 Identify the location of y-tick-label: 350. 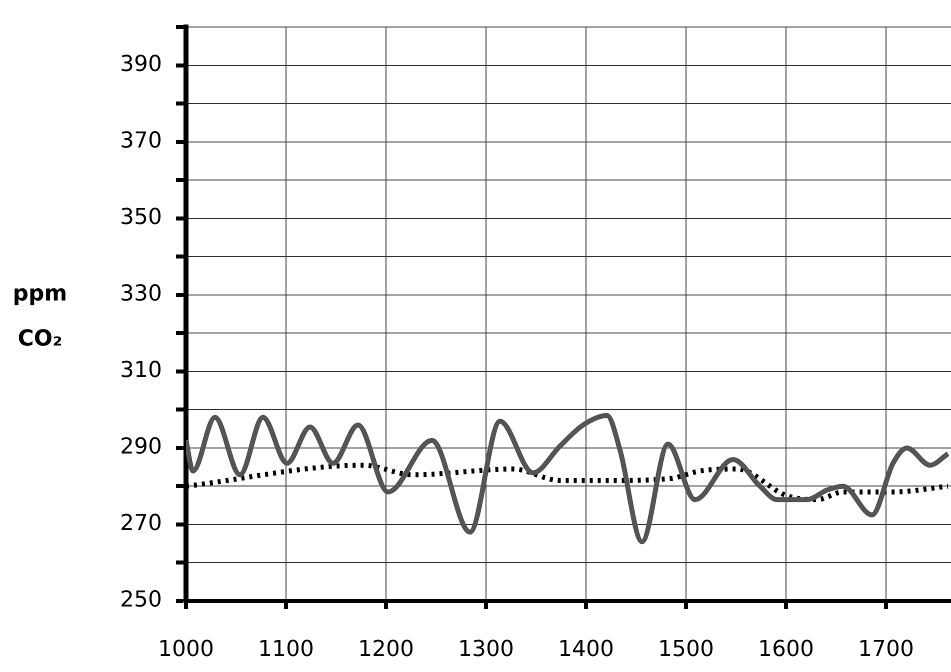
(141, 217).